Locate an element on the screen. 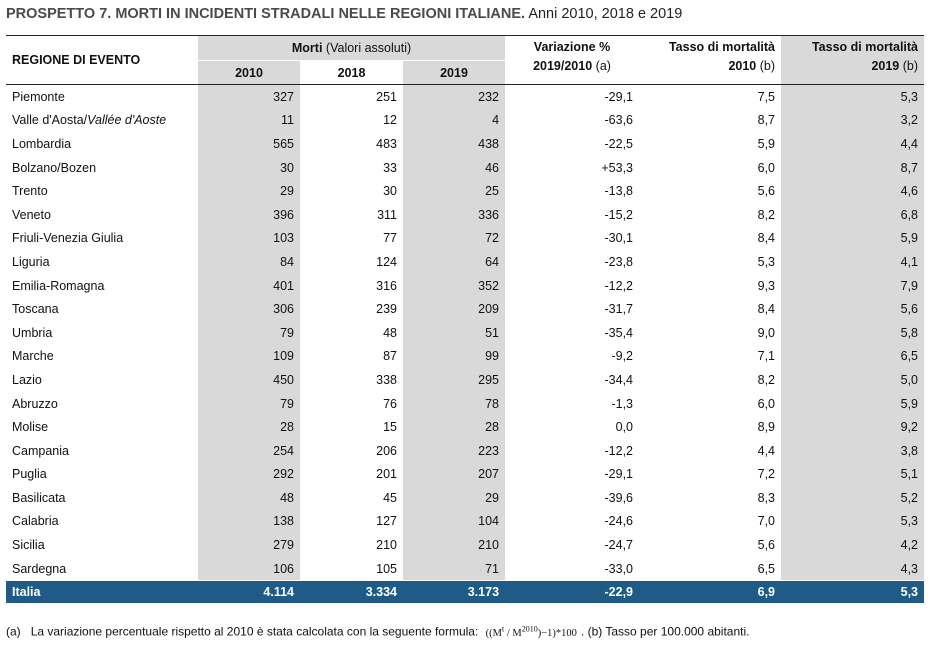 The height and width of the screenshot is (651, 930). region-cell: Friuli-Venezia Giulia is located at coordinates (68, 238).